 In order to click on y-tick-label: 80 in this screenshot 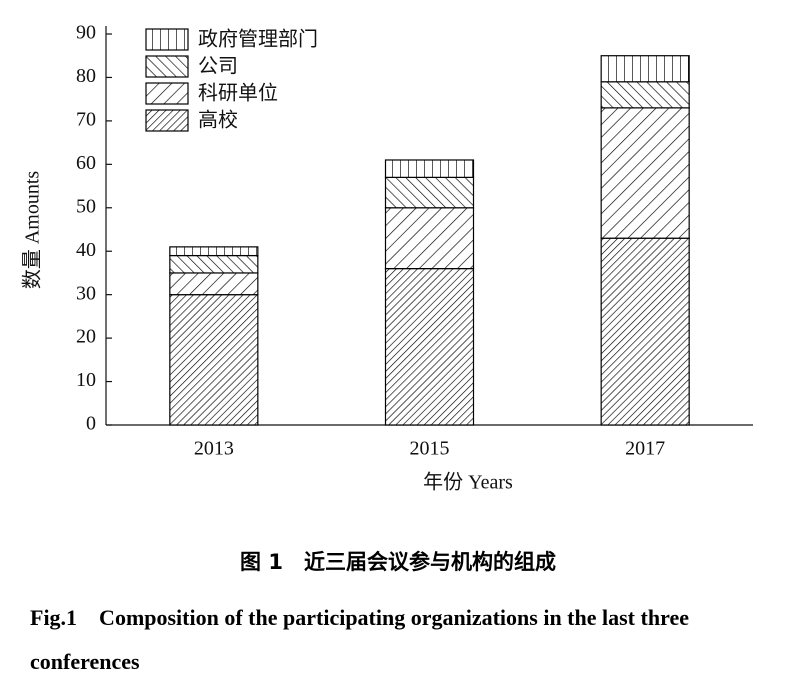, I will do `click(86, 76)`.